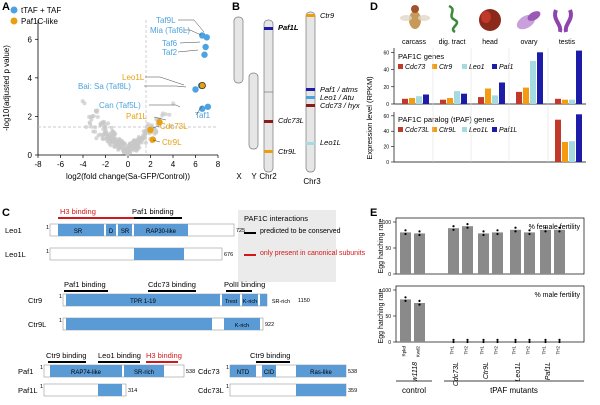 The height and width of the screenshot is (405, 600). I want to click on tissue-icons, so click(486, 19).